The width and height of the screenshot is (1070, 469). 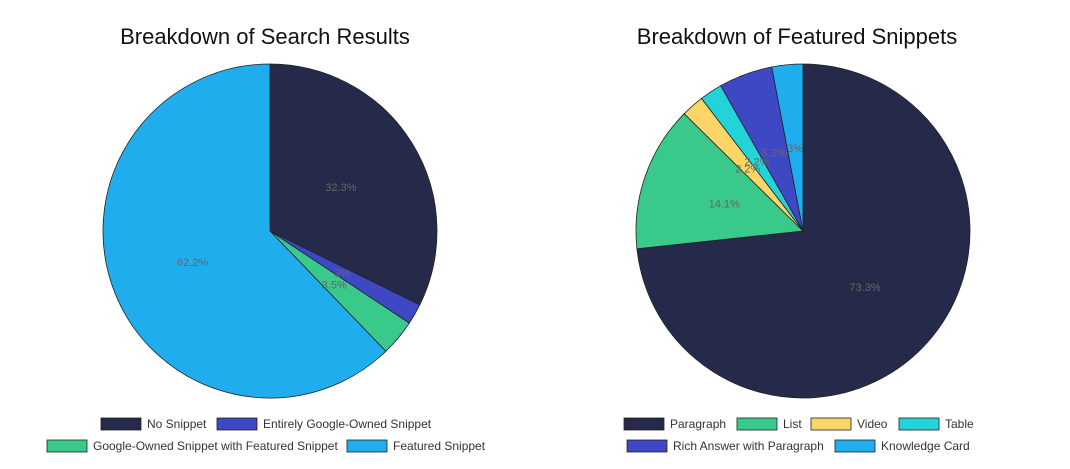 I want to click on pie-slice-no-snippet, so click(x=353, y=184).